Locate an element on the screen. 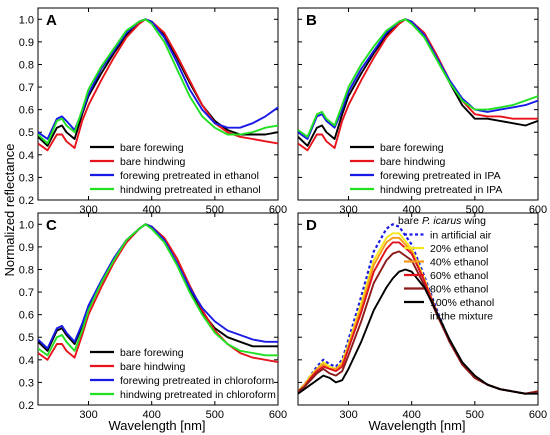  panel-label-a: A is located at coordinates (51, 20).